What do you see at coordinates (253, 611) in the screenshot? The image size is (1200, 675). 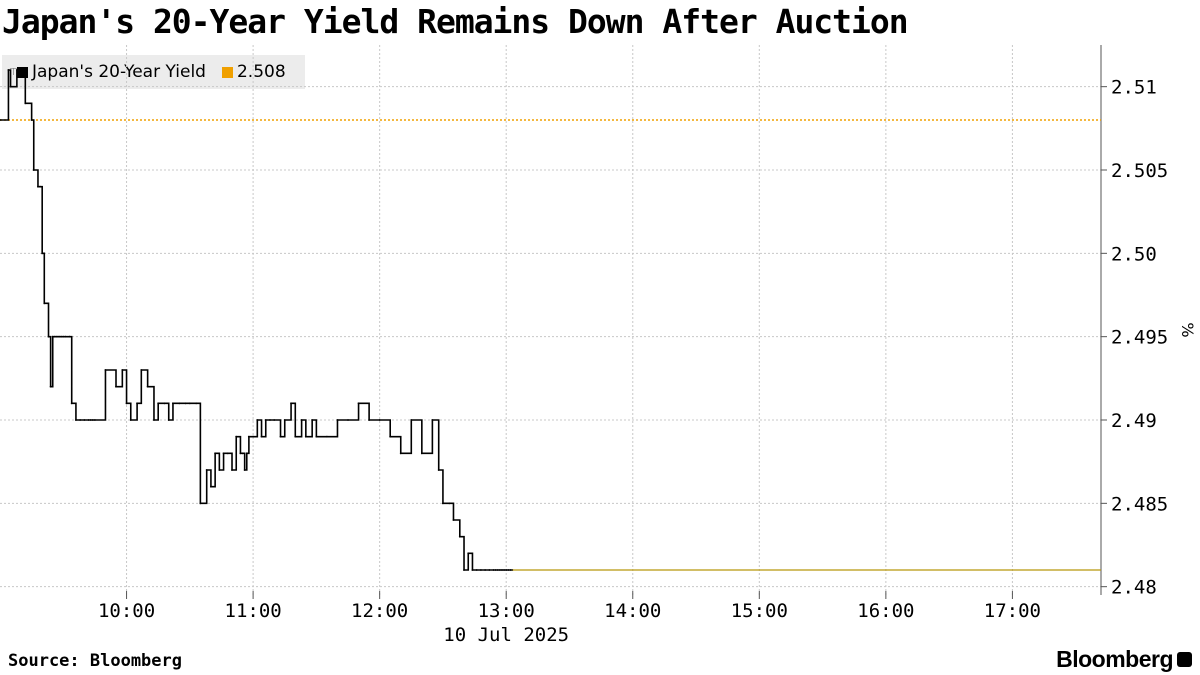 I see `x-tick-label: 11:00` at bounding box center [253, 611].